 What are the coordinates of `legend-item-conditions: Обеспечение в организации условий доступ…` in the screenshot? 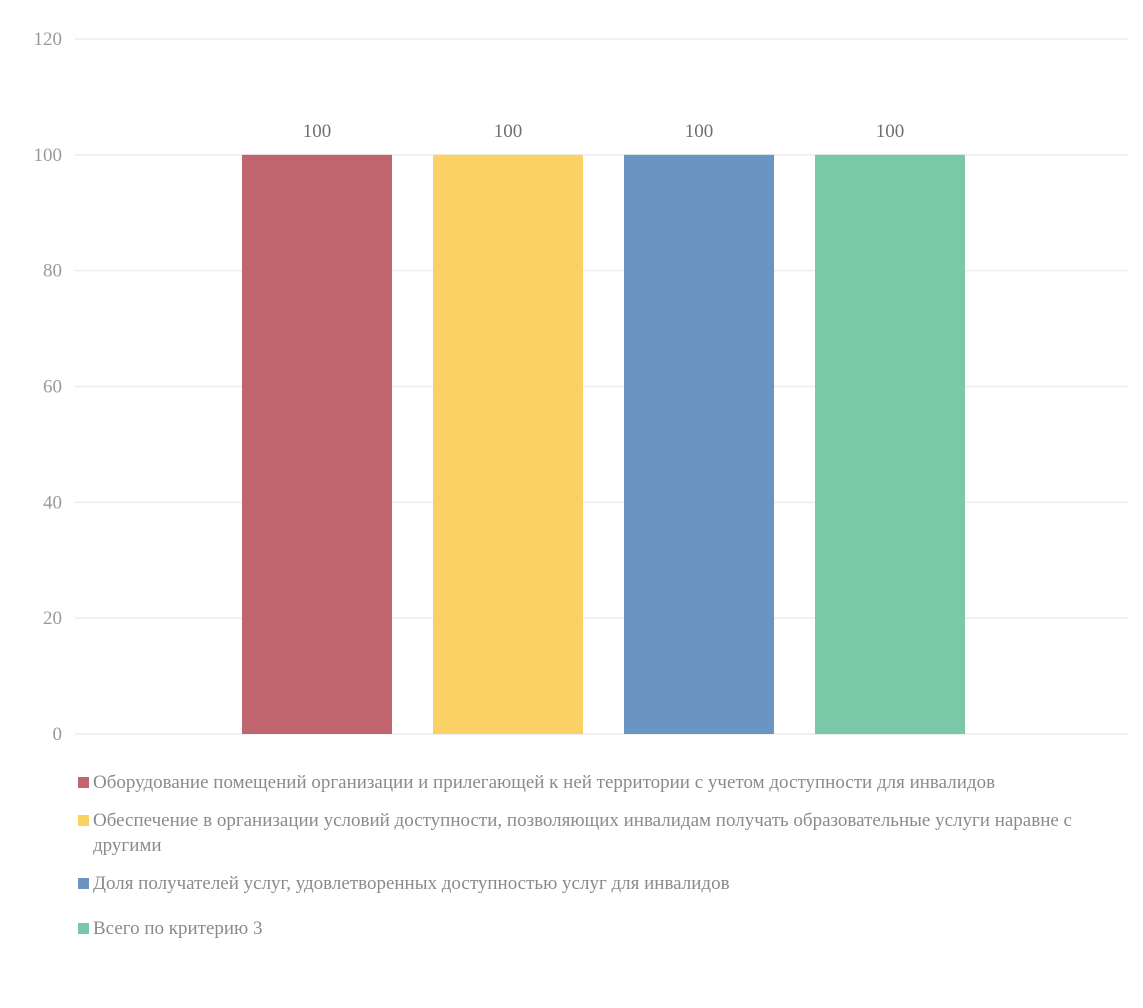 It's located at (598, 833).